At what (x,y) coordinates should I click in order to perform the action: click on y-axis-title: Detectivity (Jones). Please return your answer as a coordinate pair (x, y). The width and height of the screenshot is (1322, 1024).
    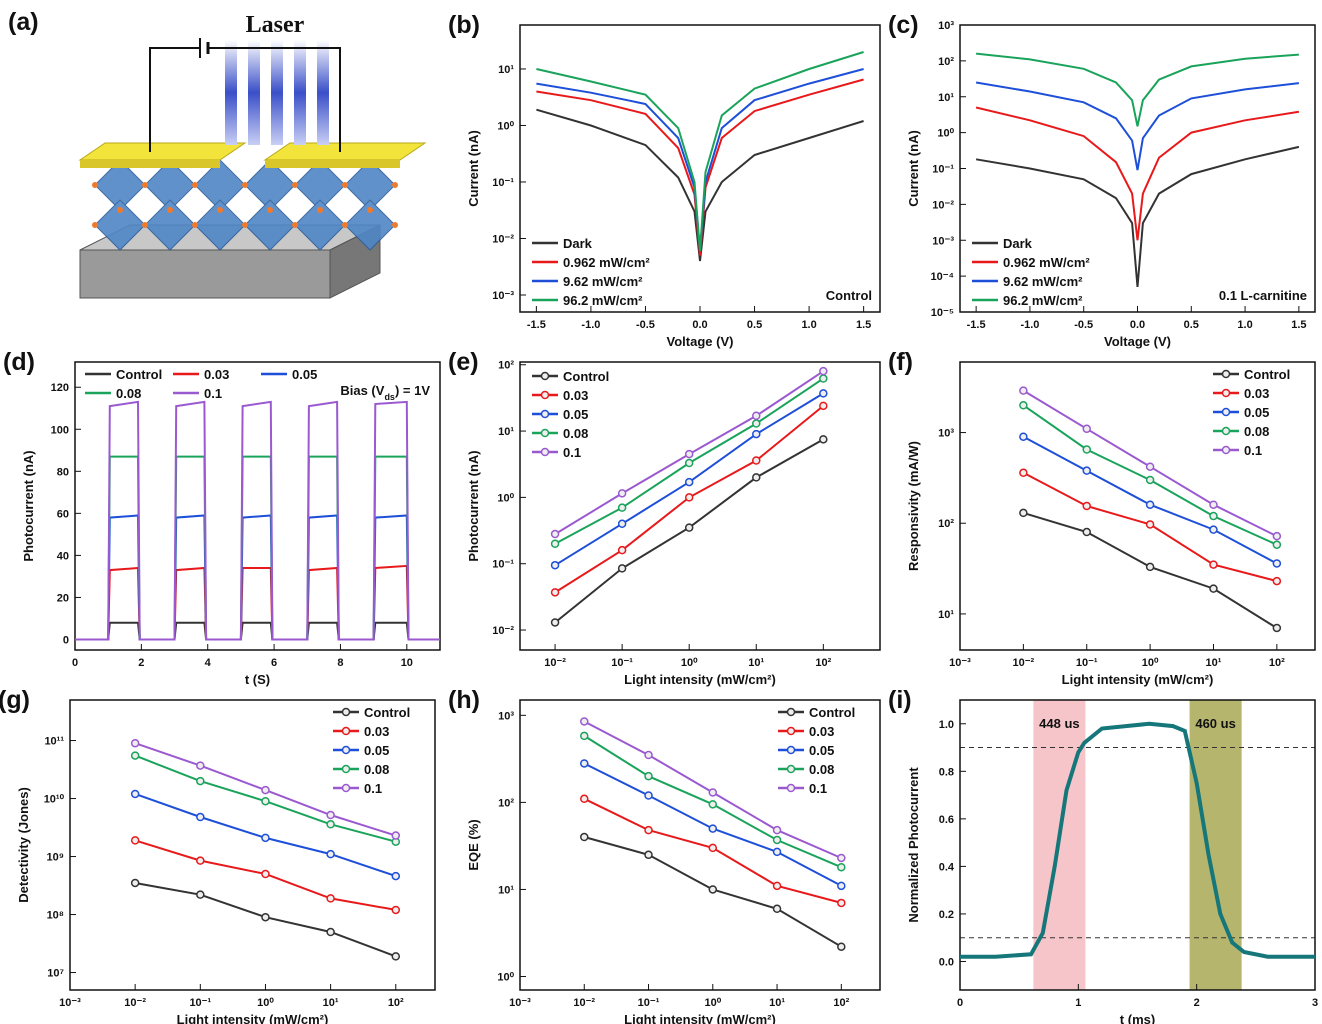
    Looking at the image, I should click on (23, 845).